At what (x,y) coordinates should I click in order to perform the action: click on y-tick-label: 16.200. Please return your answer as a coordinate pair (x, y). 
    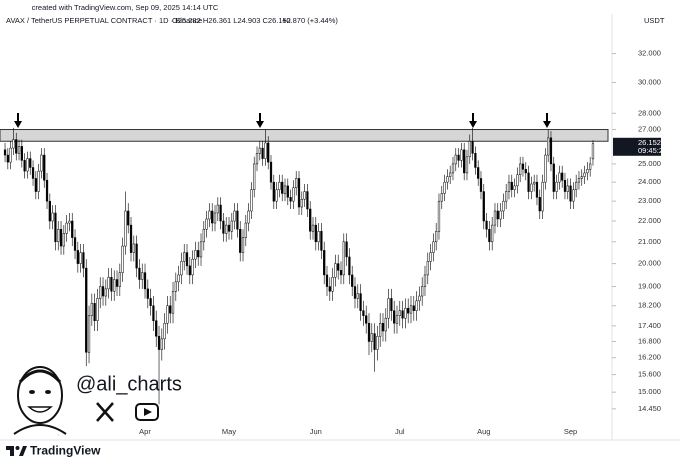
    Looking at the image, I should click on (649, 357).